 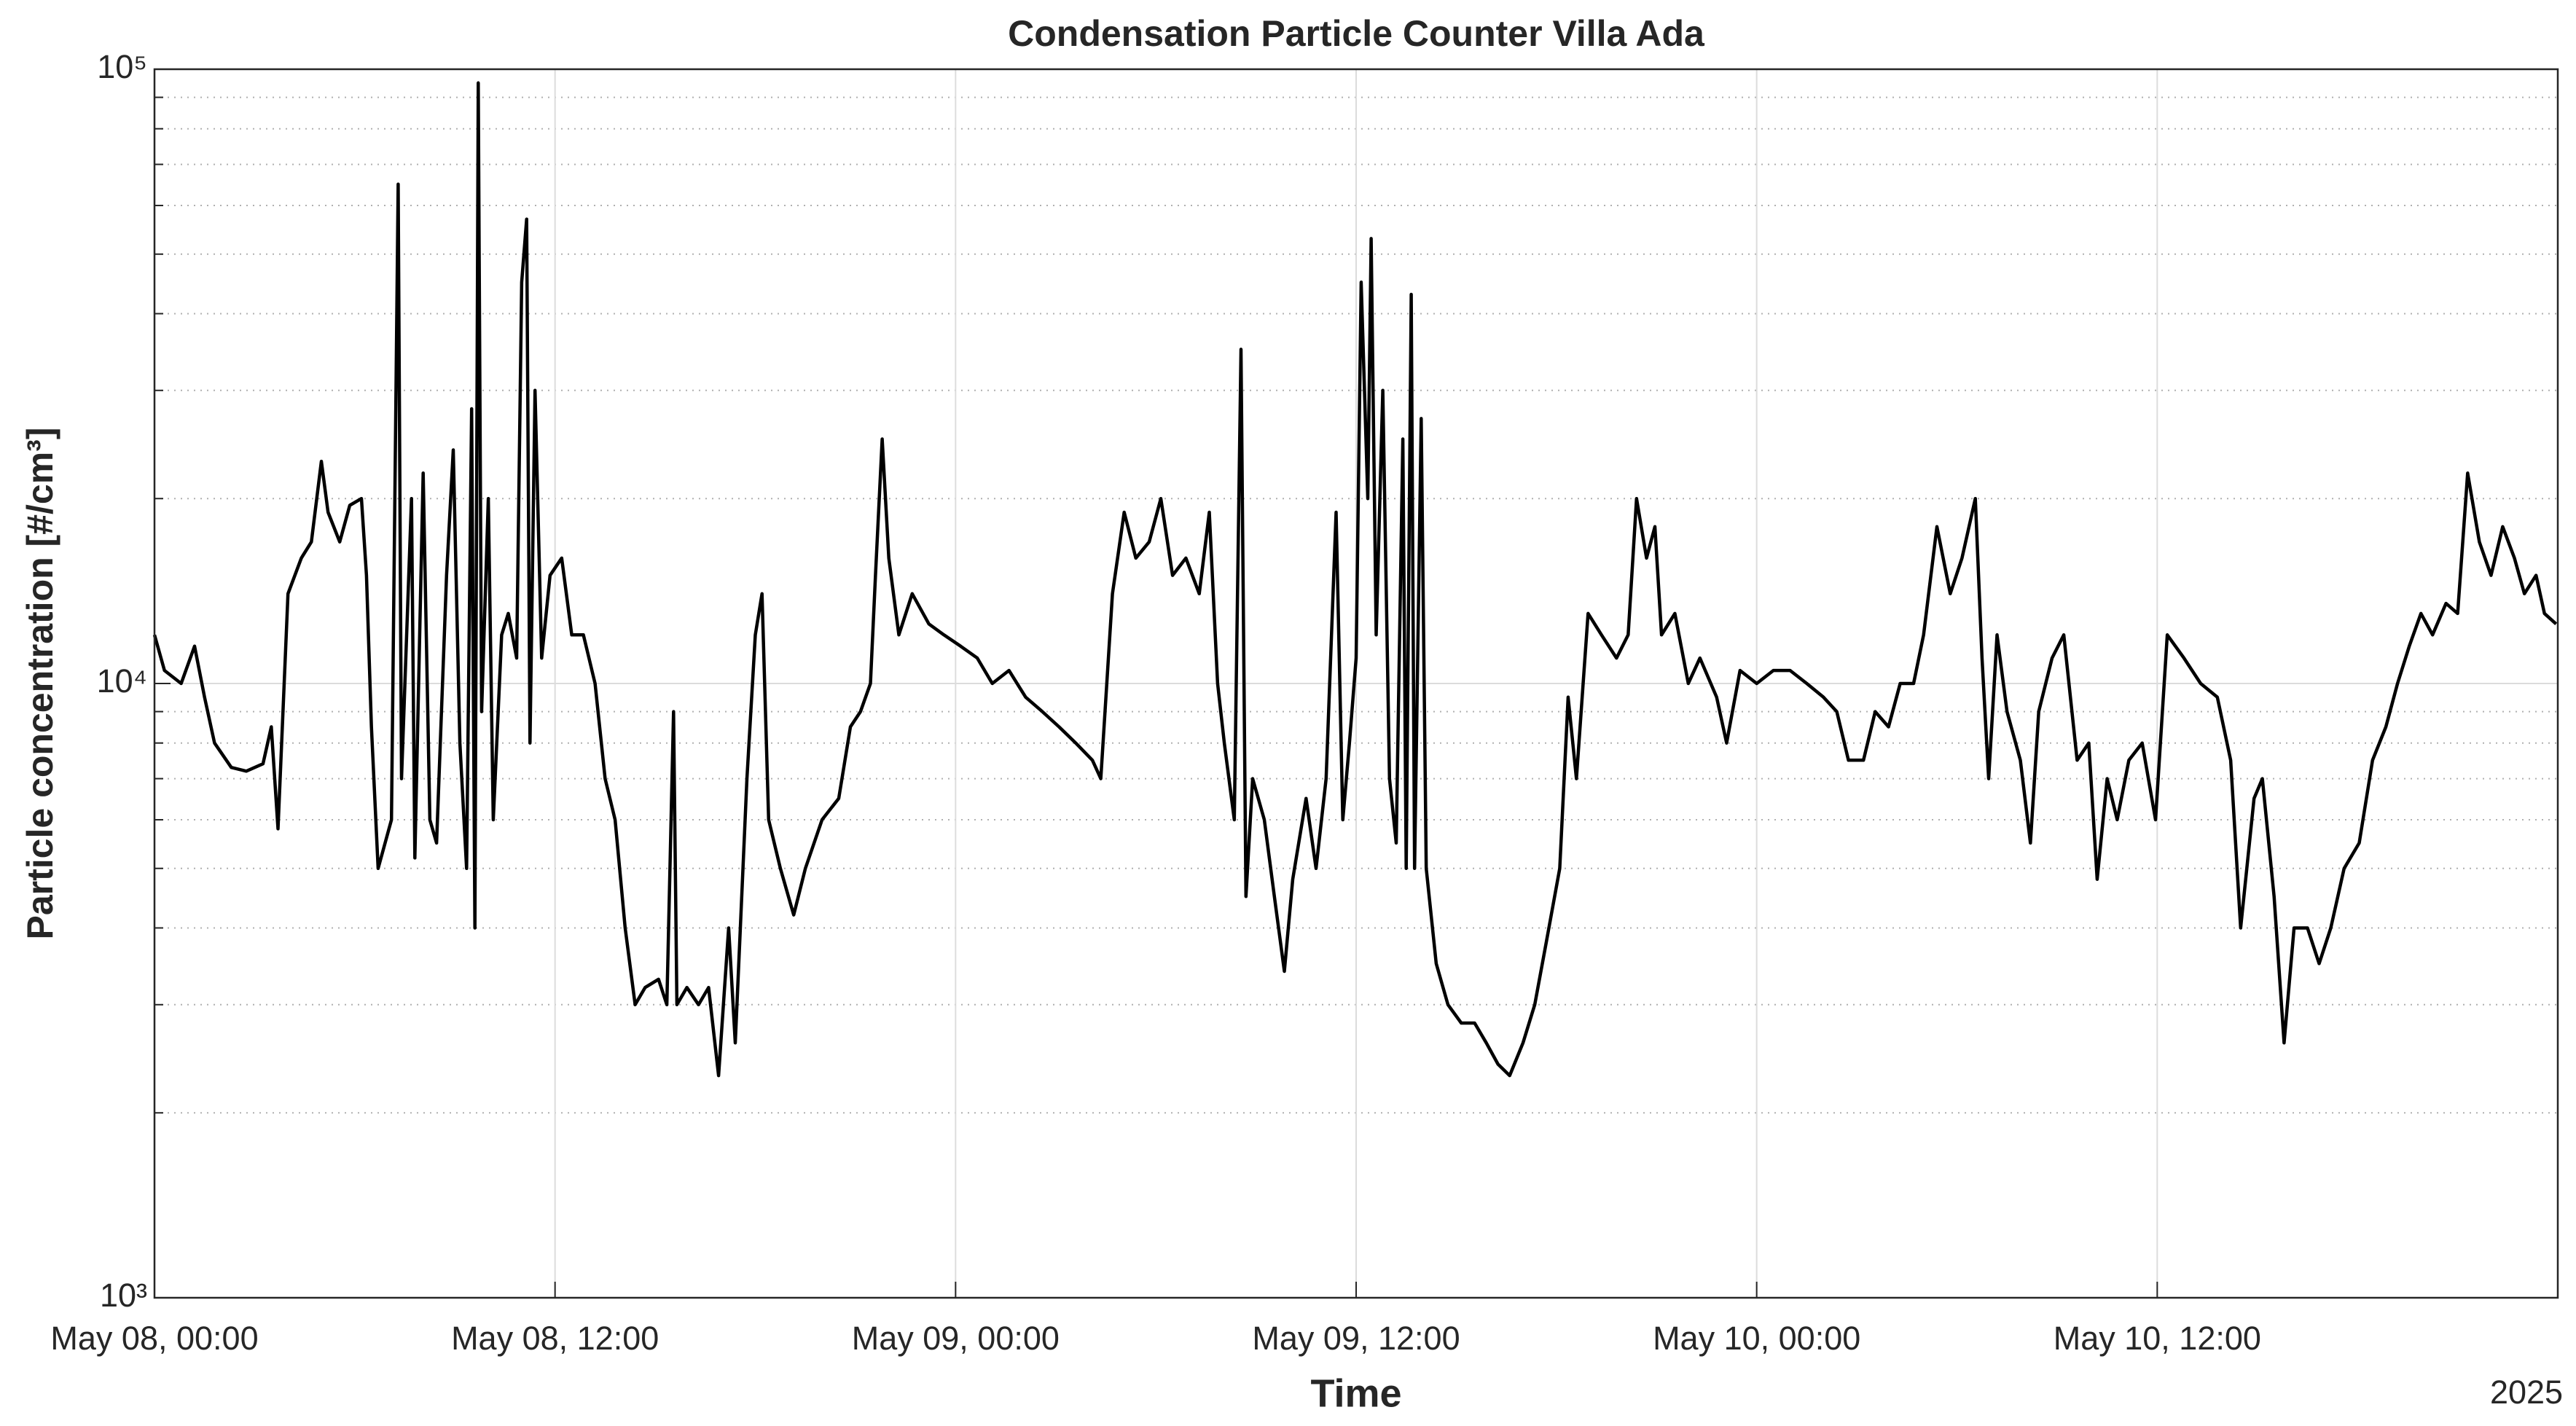 What do you see at coordinates (555, 1338) in the screenshot?
I see `x-tick-label: May 08, 12:00` at bounding box center [555, 1338].